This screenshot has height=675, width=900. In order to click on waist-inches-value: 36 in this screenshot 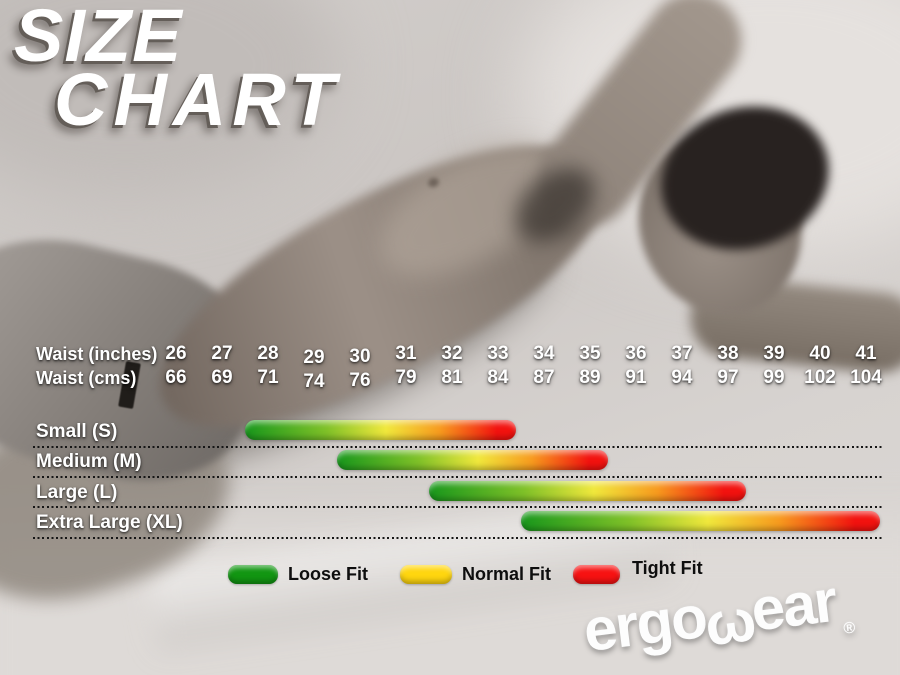, I will do `click(636, 353)`.